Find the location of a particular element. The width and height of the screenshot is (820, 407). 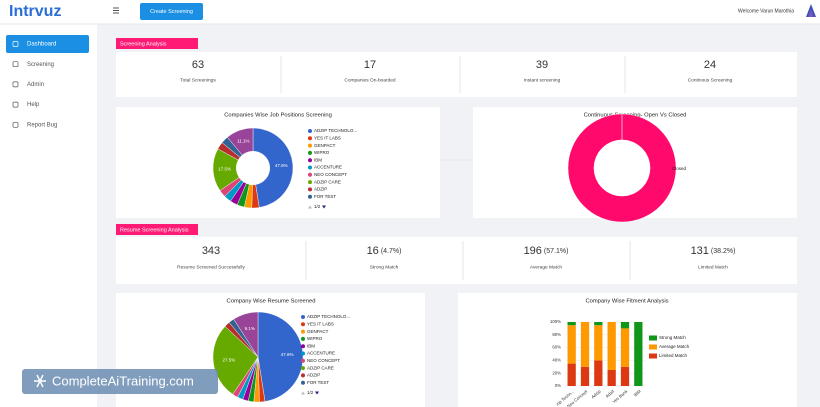

stat-value: 343 is located at coordinates (211, 251).